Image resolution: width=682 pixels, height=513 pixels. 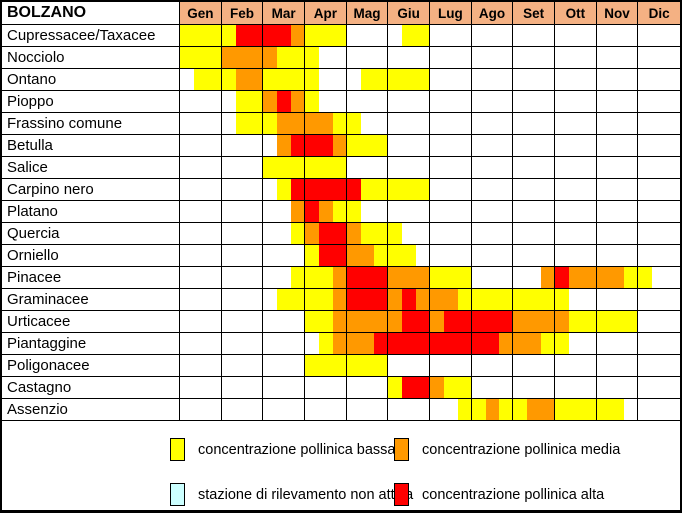 What do you see at coordinates (492, 13) in the screenshot?
I see `month-header-ago: Ago` at bounding box center [492, 13].